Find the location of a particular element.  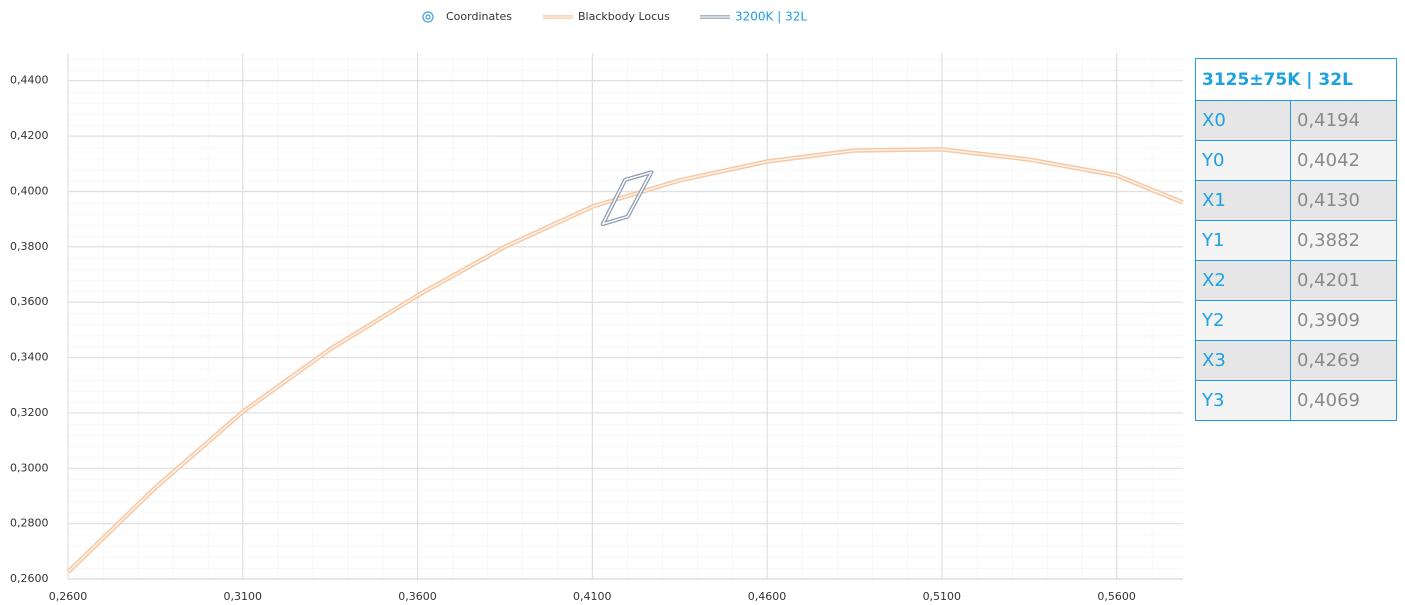

table-row: X0 0,4194 is located at coordinates (1296, 120).